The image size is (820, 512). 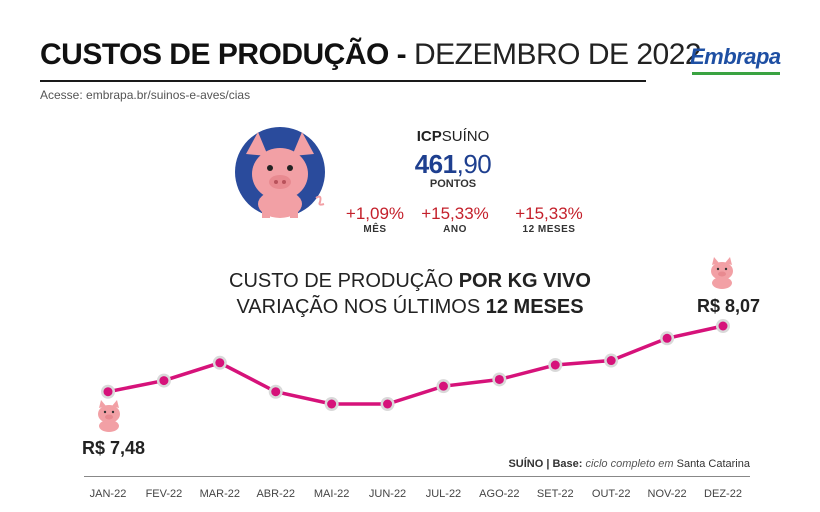 I want to click on embrapa-logo: Embrapa, so click(x=735, y=56).